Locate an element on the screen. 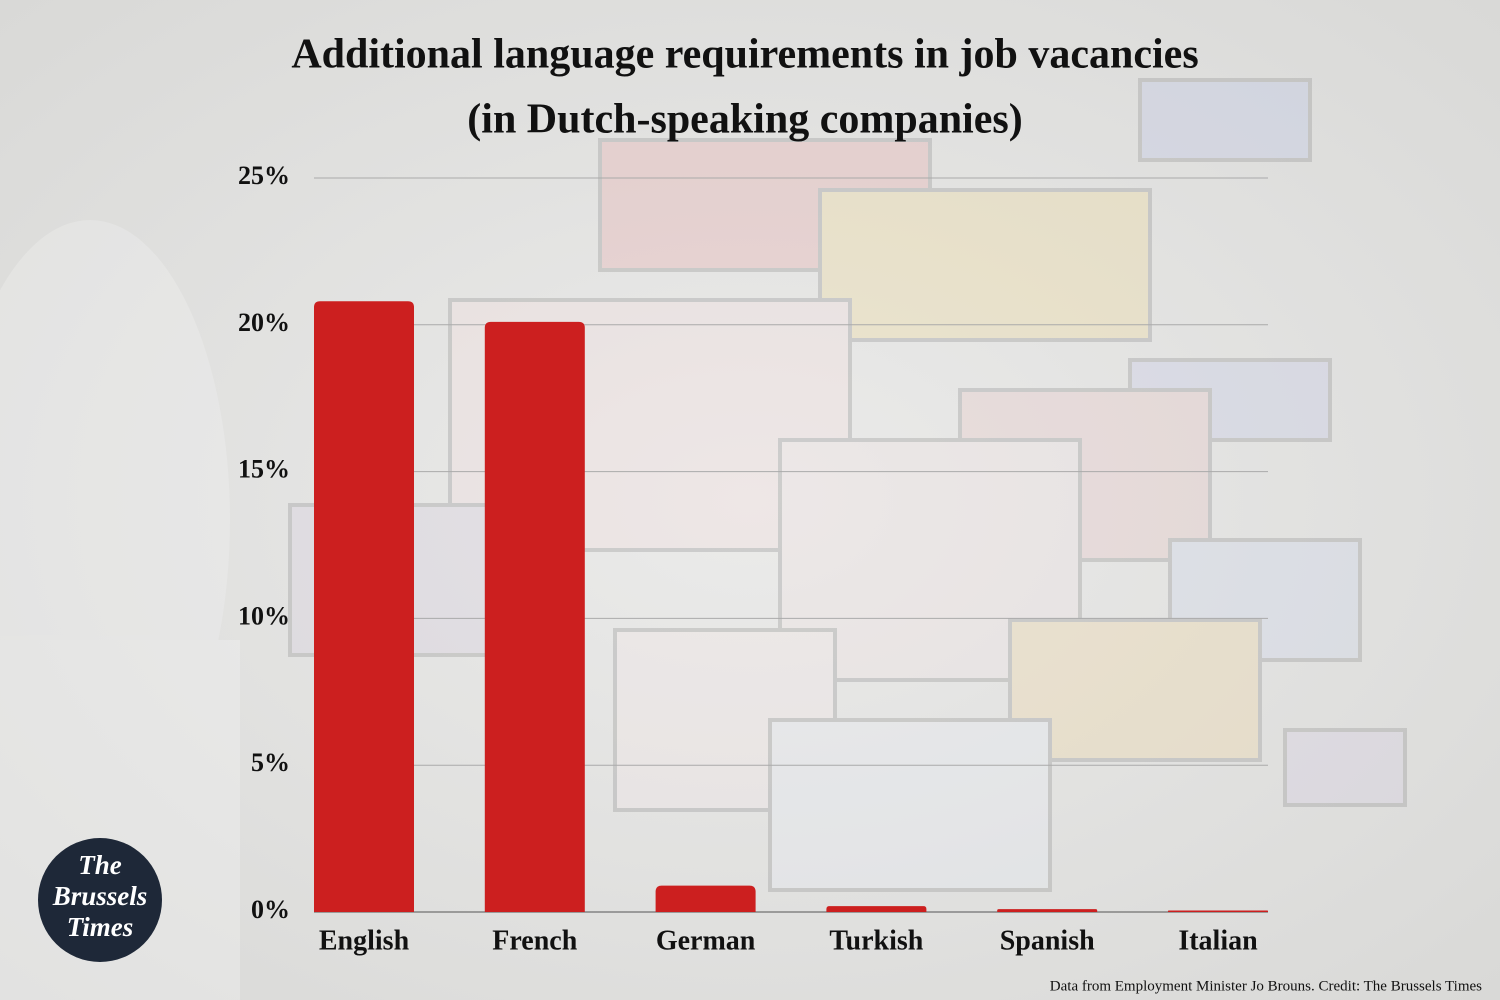 The width and height of the screenshot is (1500, 1000). x-tick-label: Turkish is located at coordinates (876, 940).